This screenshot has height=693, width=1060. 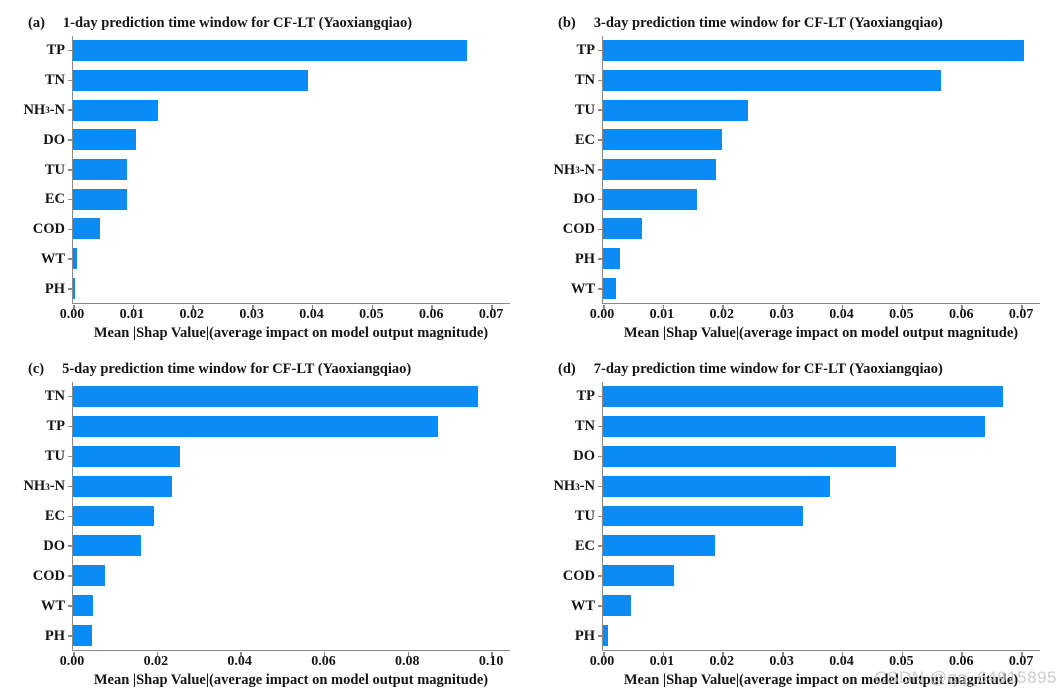 I want to click on y-axis-labels: TP TN DO NH 3 -N TU EC COD WT PH, so click(x=570, y=516).